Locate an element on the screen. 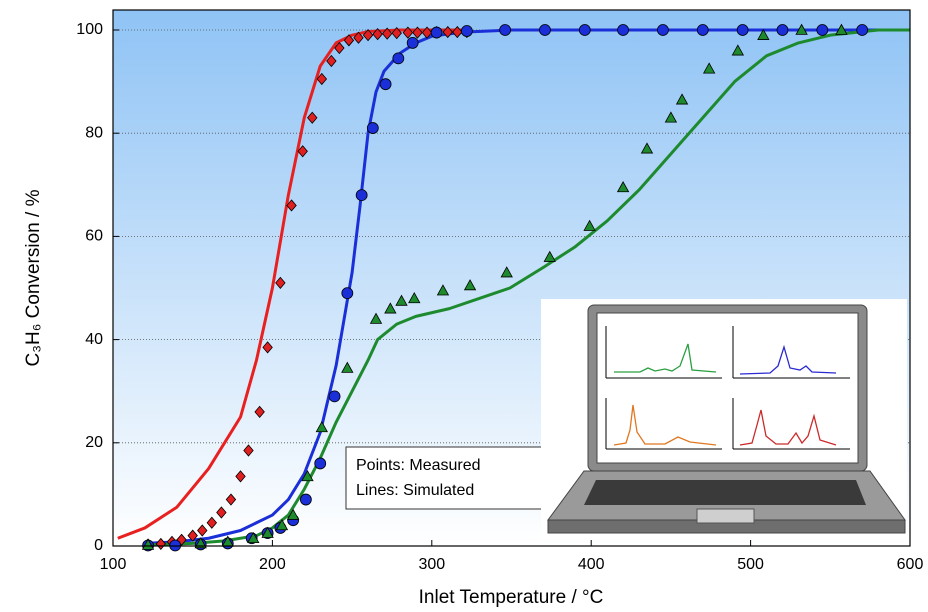  x-axis-label: Inlet Temperature / °C is located at coordinates (511, 597).